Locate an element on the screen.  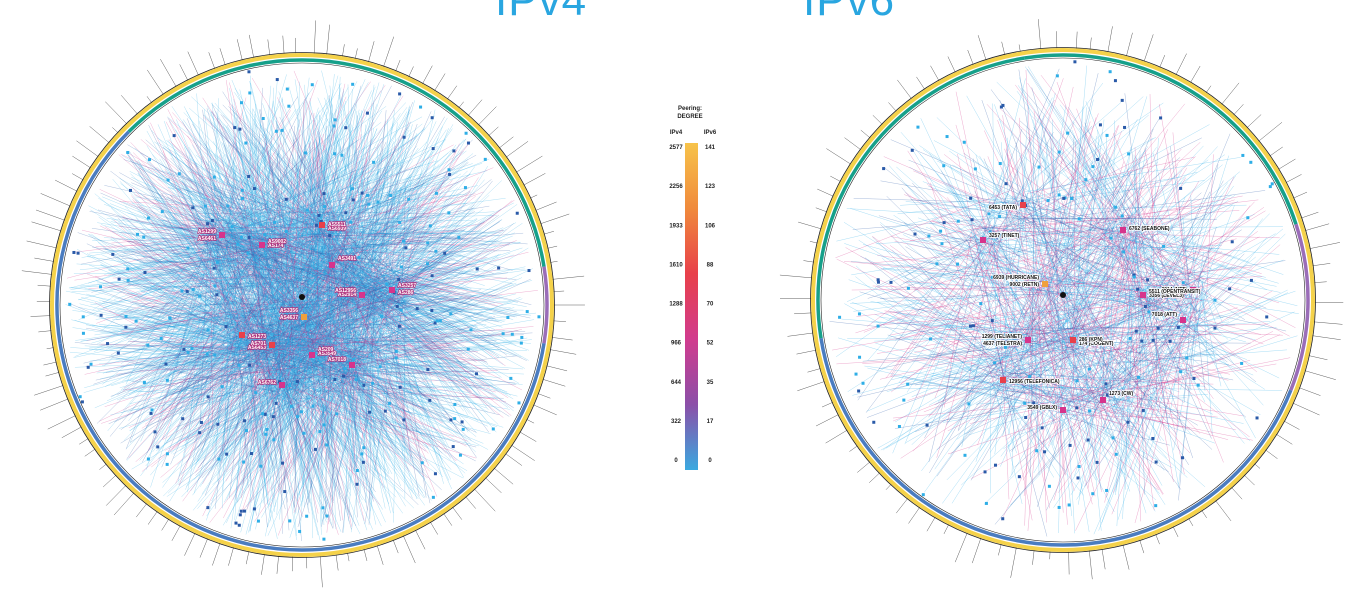
legend-tick-ipv6: 52 is located at coordinates (710, 344).